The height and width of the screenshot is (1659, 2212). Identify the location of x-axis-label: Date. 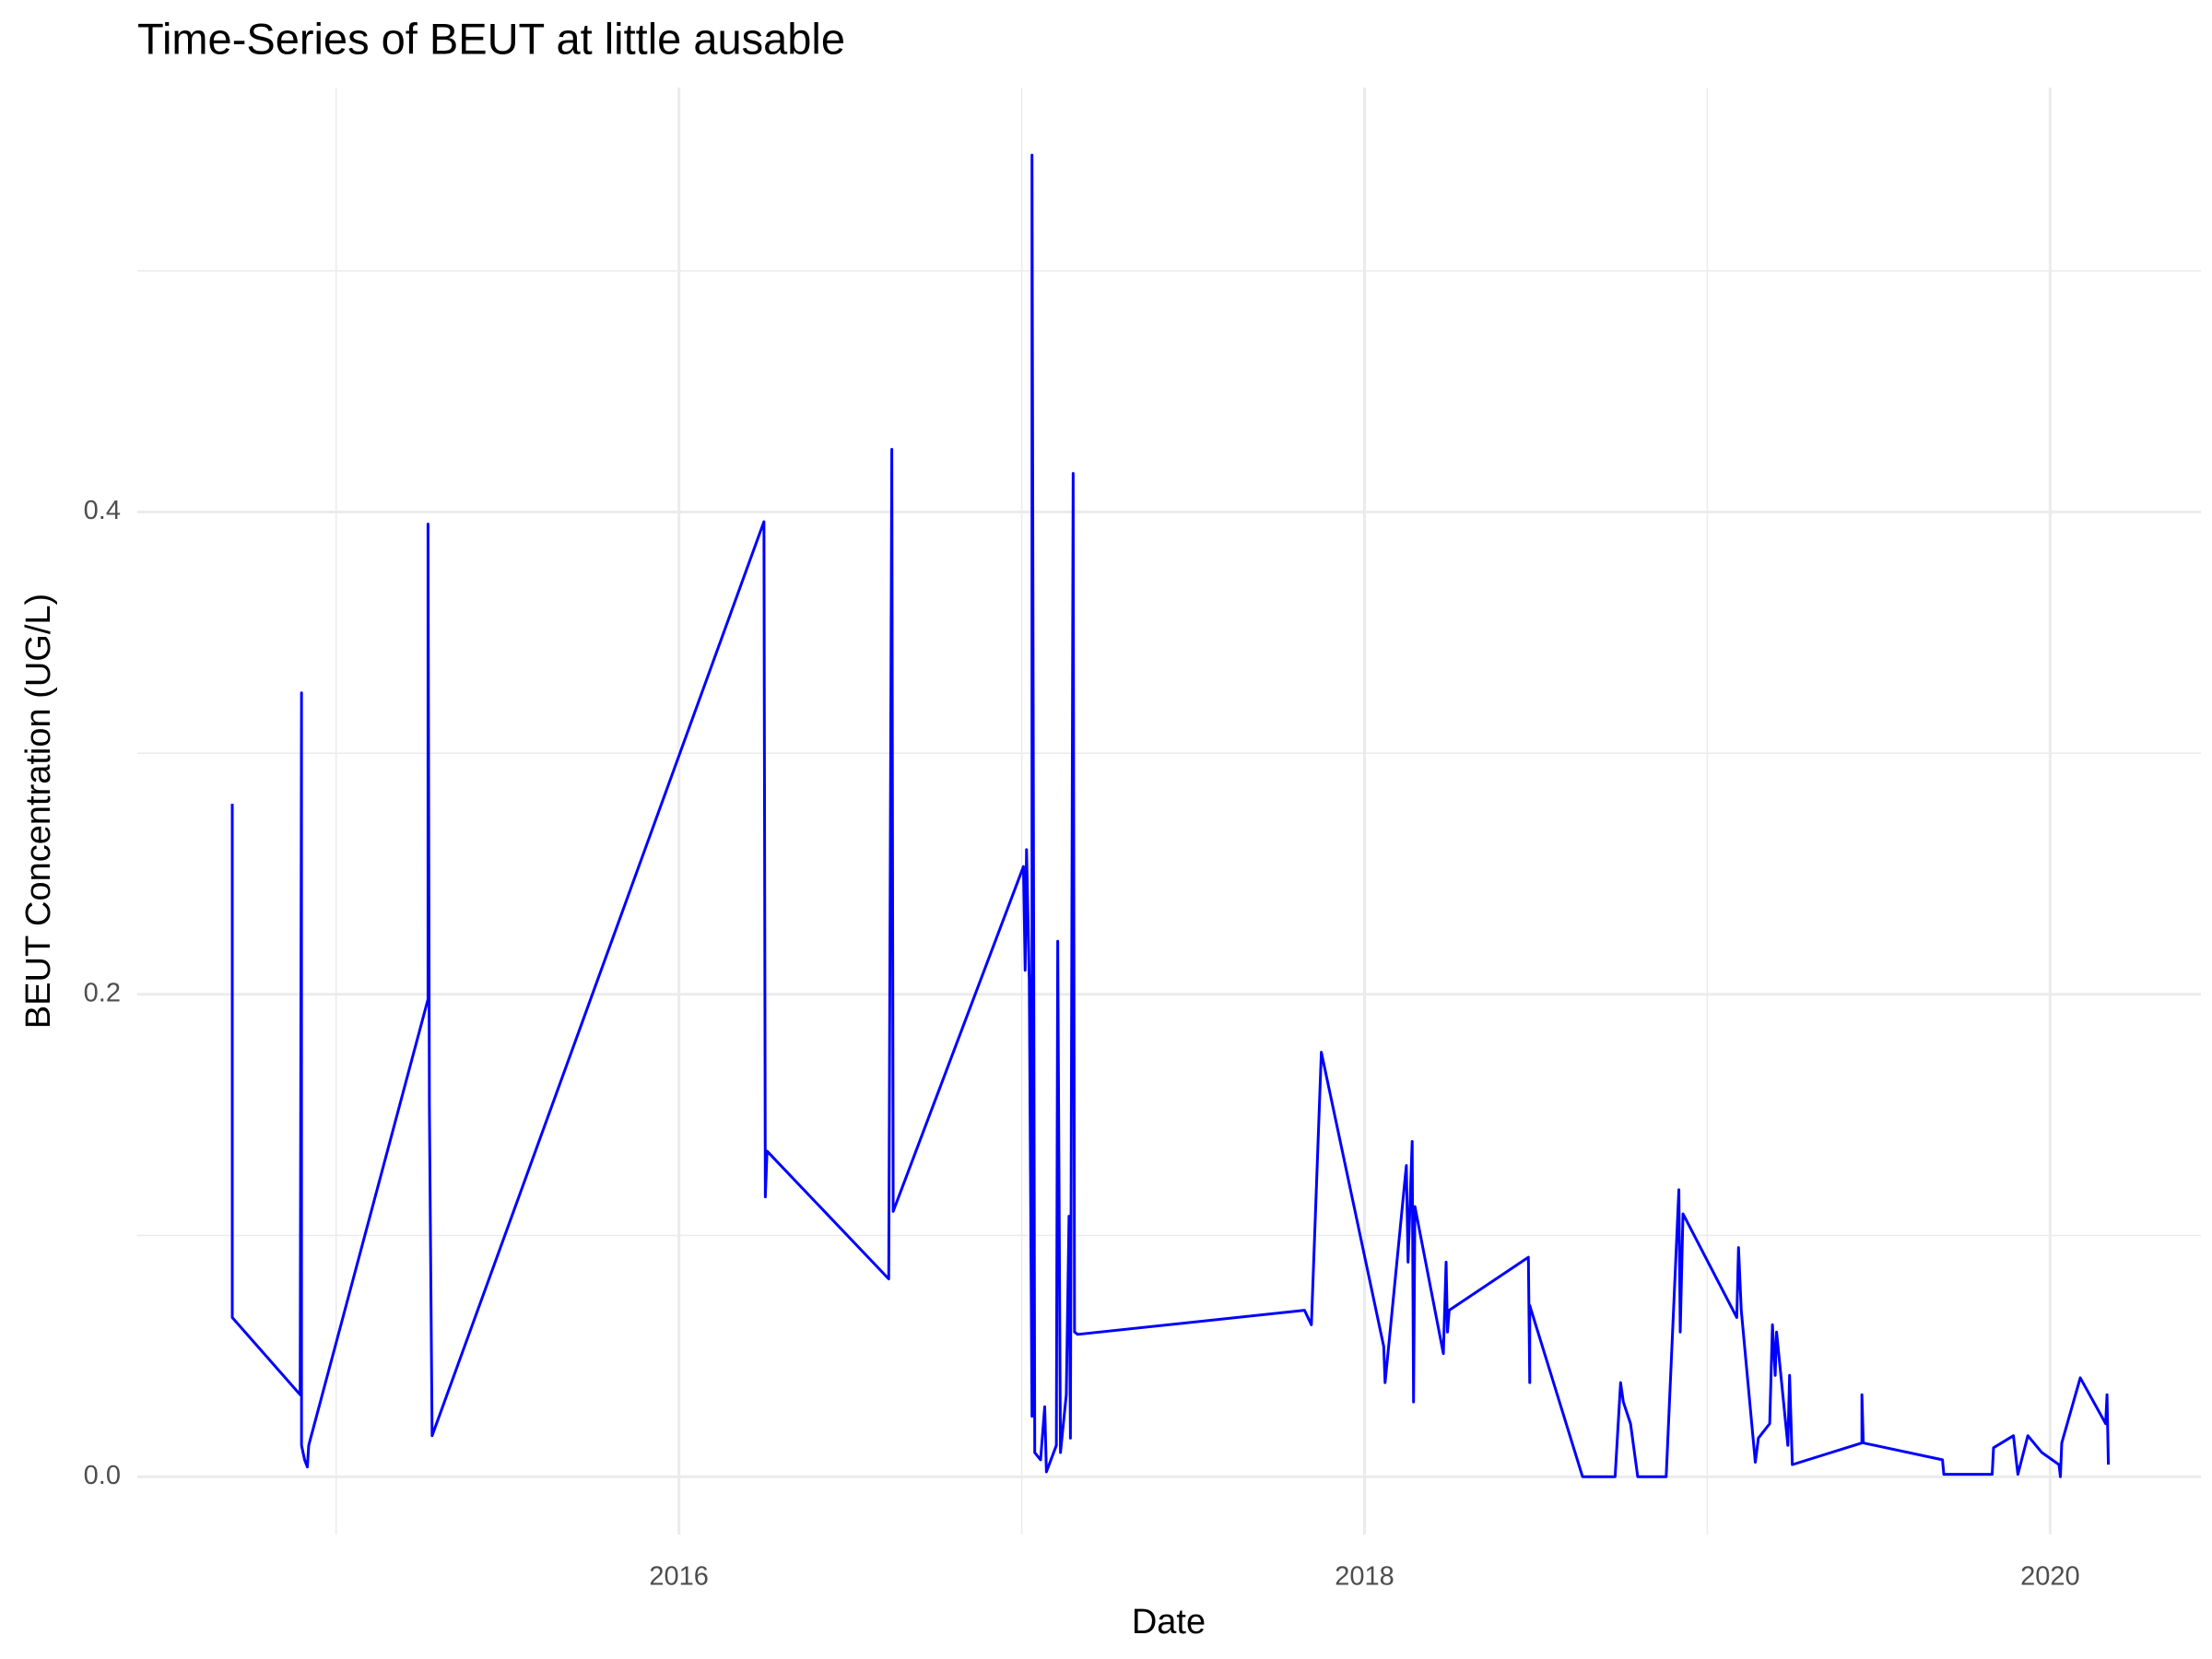
(1169, 1622).